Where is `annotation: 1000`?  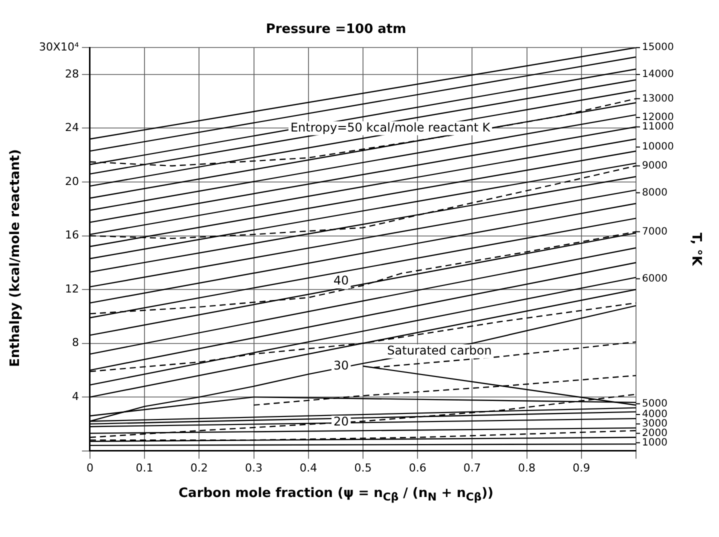
annotation: 1000 is located at coordinates (655, 442).